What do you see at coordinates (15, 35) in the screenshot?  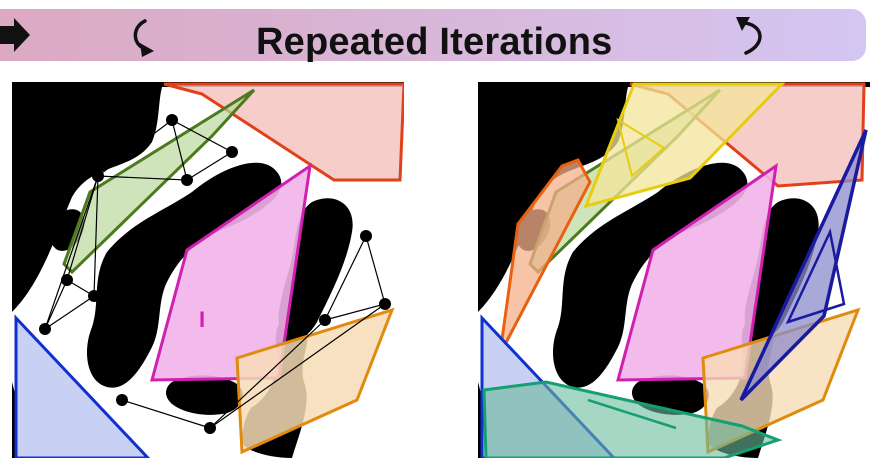 I see `arrow-right-icon` at bounding box center [15, 35].